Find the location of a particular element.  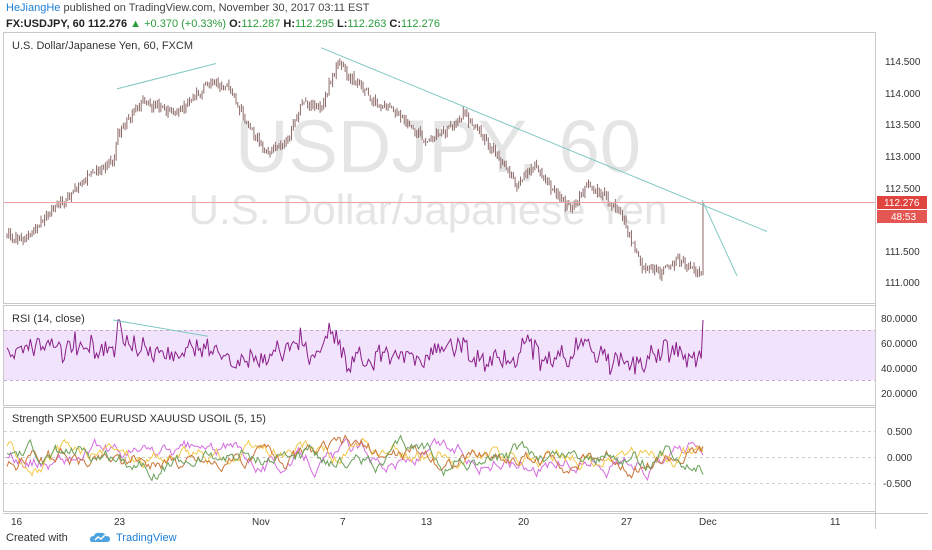

rsi-tick-80: 80.0000 is located at coordinates (899, 319).